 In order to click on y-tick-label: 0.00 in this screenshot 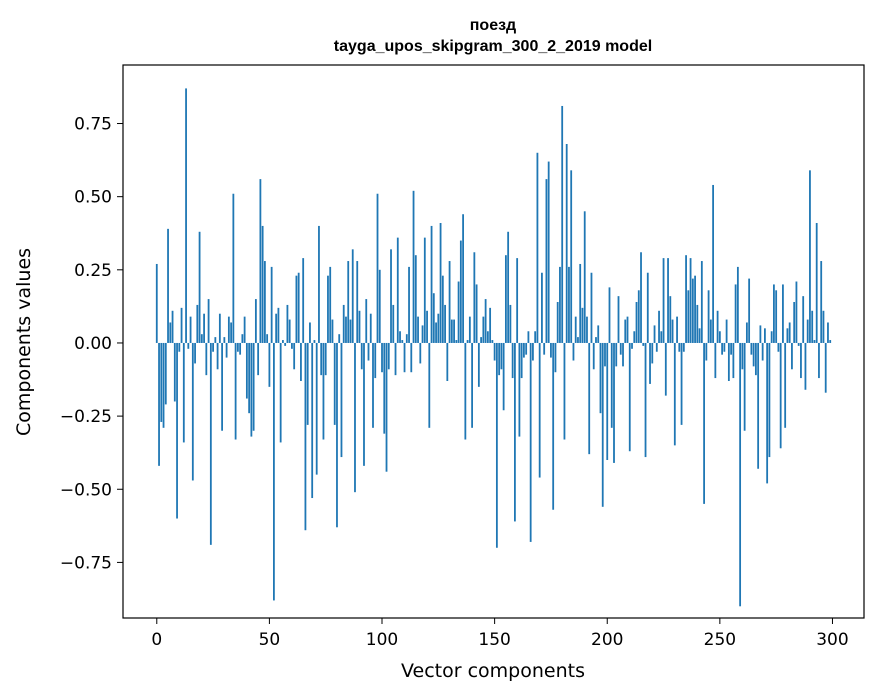, I will do `click(93, 344)`.